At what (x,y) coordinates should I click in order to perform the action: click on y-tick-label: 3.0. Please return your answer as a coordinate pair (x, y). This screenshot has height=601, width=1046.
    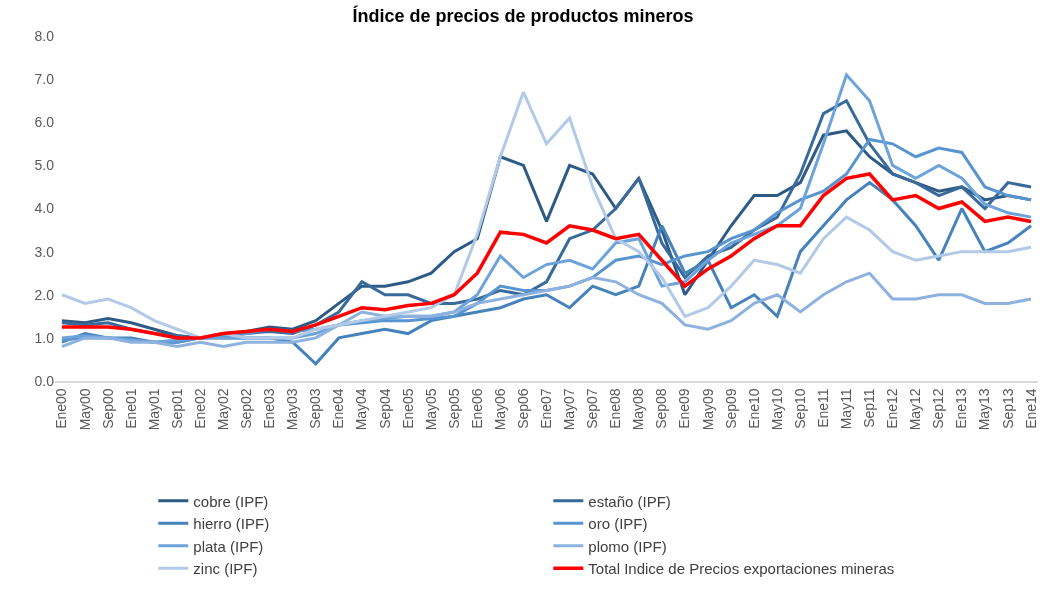
    Looking at the image, I should click on (44, 251).